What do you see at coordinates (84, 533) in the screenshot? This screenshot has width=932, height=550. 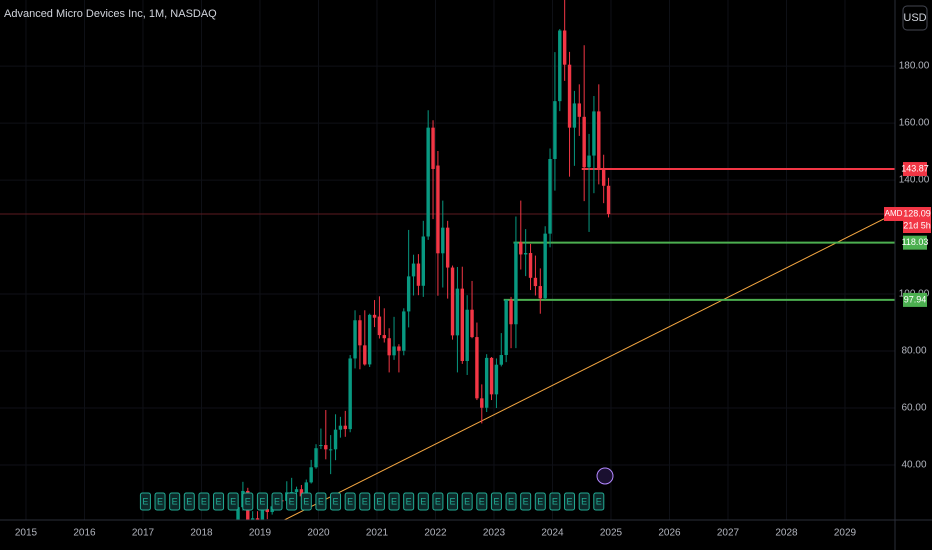 I see `x-tick-label: 2016` at bounding box center [84, 533].